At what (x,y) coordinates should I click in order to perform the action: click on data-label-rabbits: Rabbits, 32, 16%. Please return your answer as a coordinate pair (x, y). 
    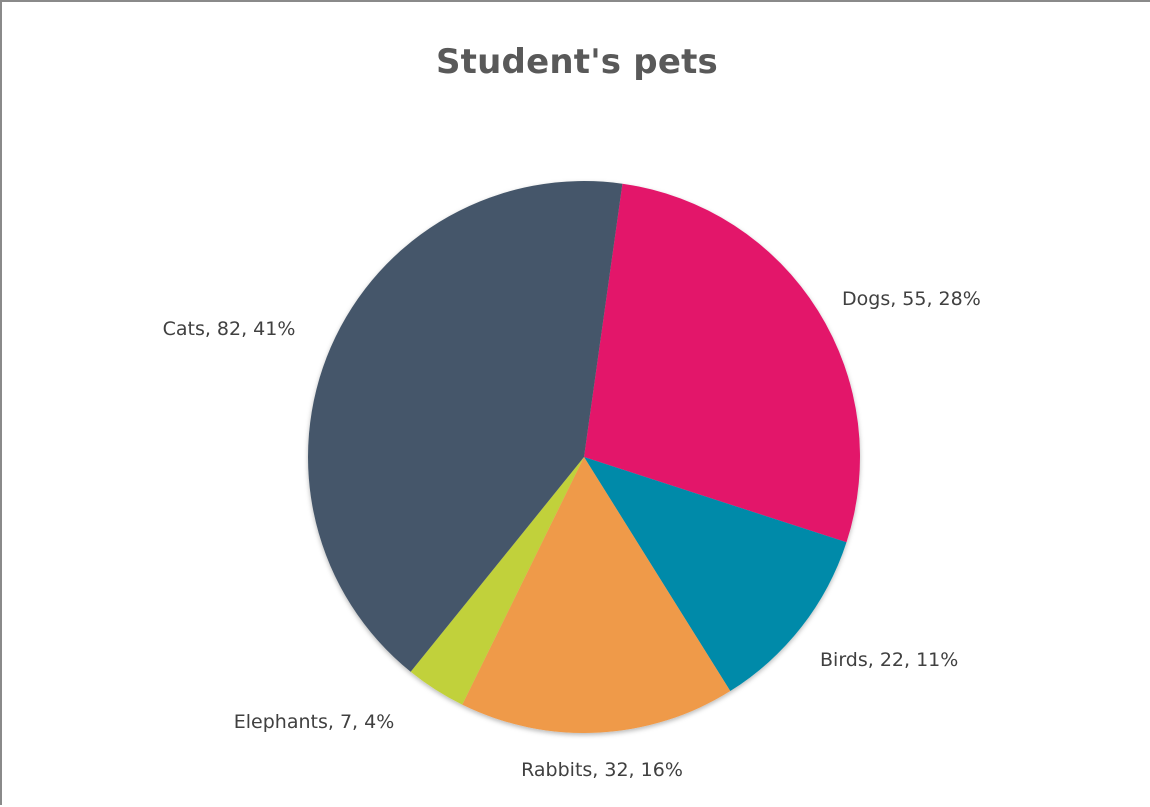
    Looking at the image, I should click on (602, 770).